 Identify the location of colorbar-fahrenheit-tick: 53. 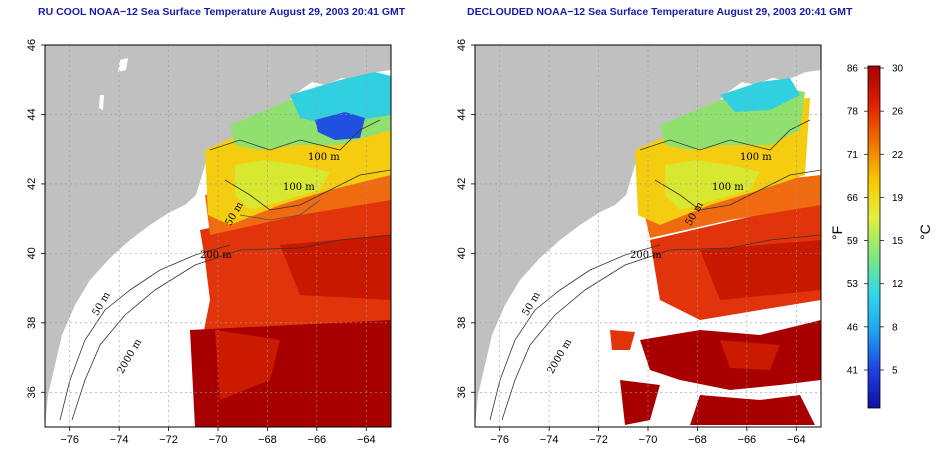
(853, 284).